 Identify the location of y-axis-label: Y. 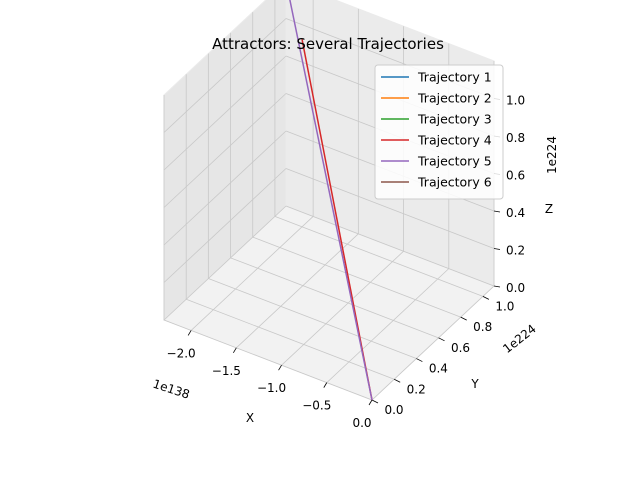
(474, 384).